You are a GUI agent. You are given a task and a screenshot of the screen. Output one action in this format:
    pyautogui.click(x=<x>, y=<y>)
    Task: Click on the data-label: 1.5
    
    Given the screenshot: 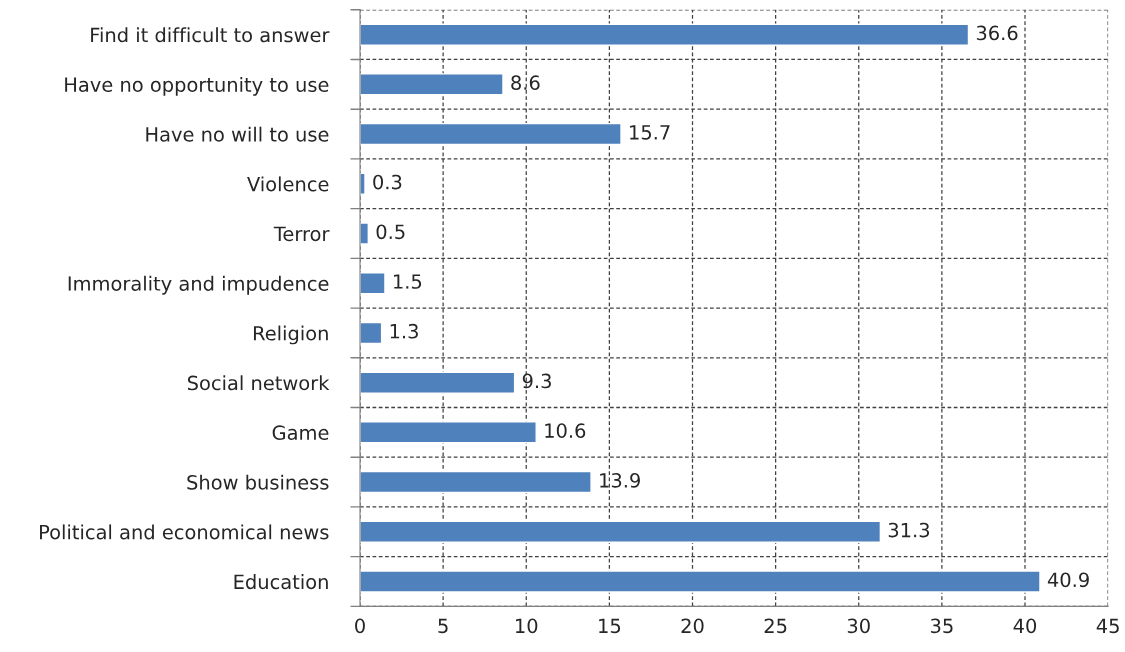 What is the action you would take?
    pyautogui.click(x=408, y=281)
    